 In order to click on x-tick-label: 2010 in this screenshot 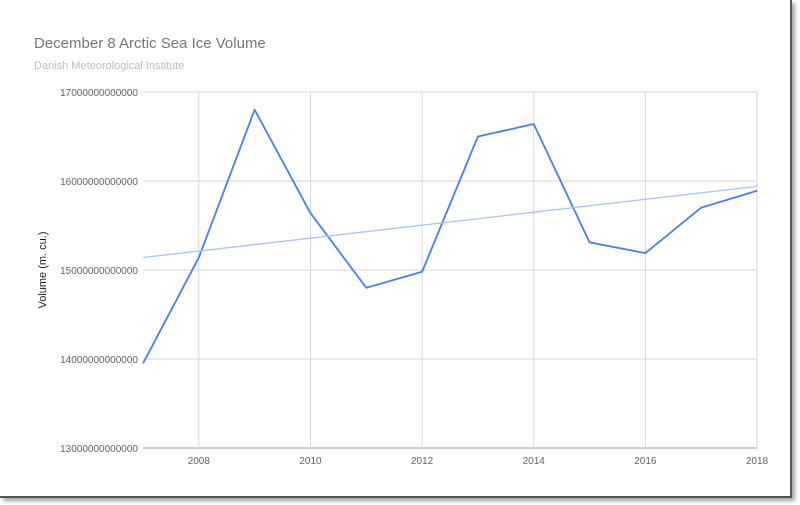, I will do `click(310, 461)`.